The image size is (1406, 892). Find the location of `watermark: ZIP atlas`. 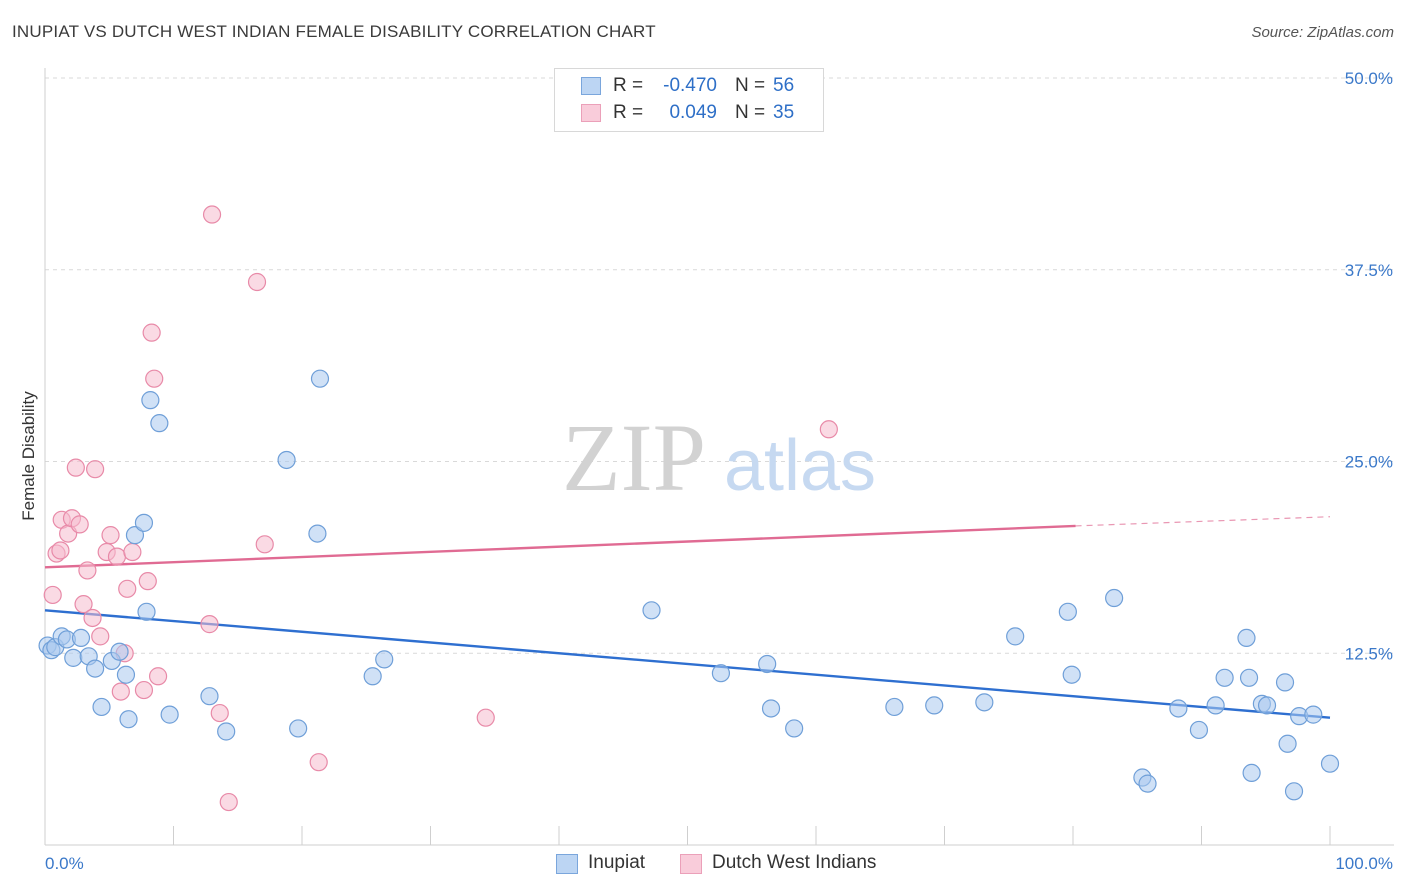

watermark: ZIP atlas is located at coordinates (719, 457).